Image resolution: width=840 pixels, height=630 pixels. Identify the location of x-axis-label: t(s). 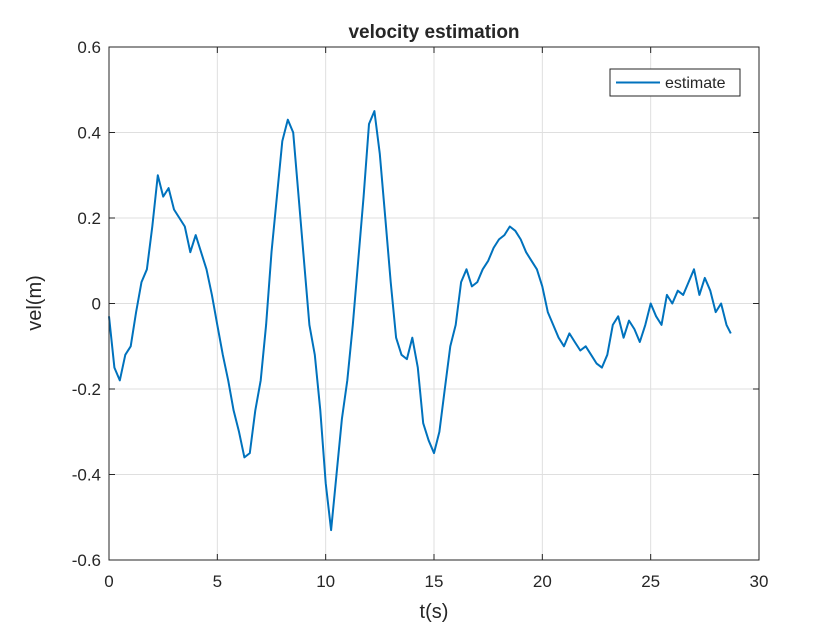
(434, 612).